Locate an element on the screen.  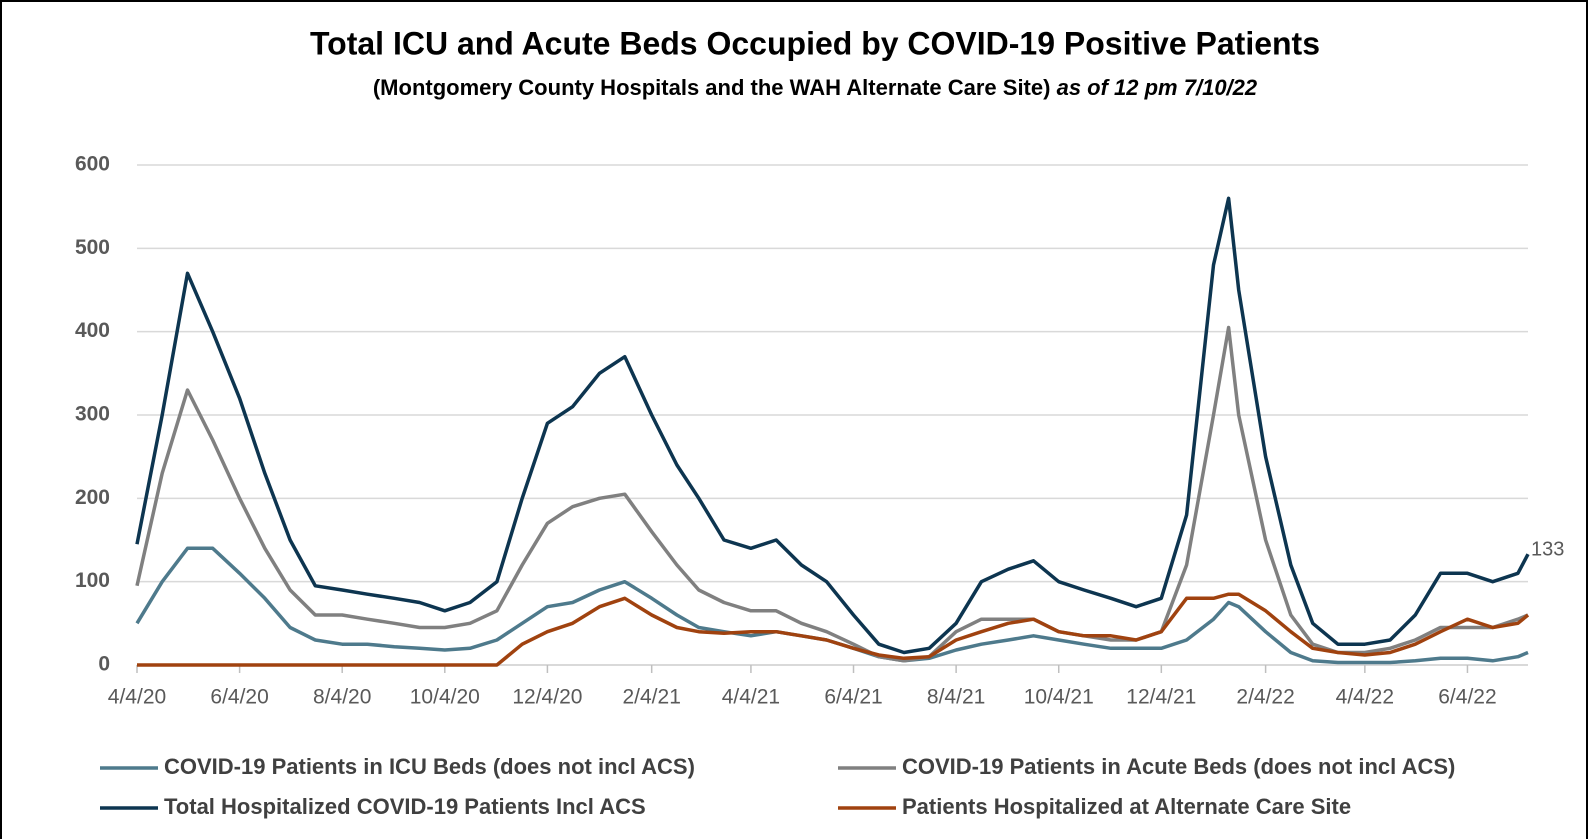
data-label: 133 is located at coordinates (1547, 549).